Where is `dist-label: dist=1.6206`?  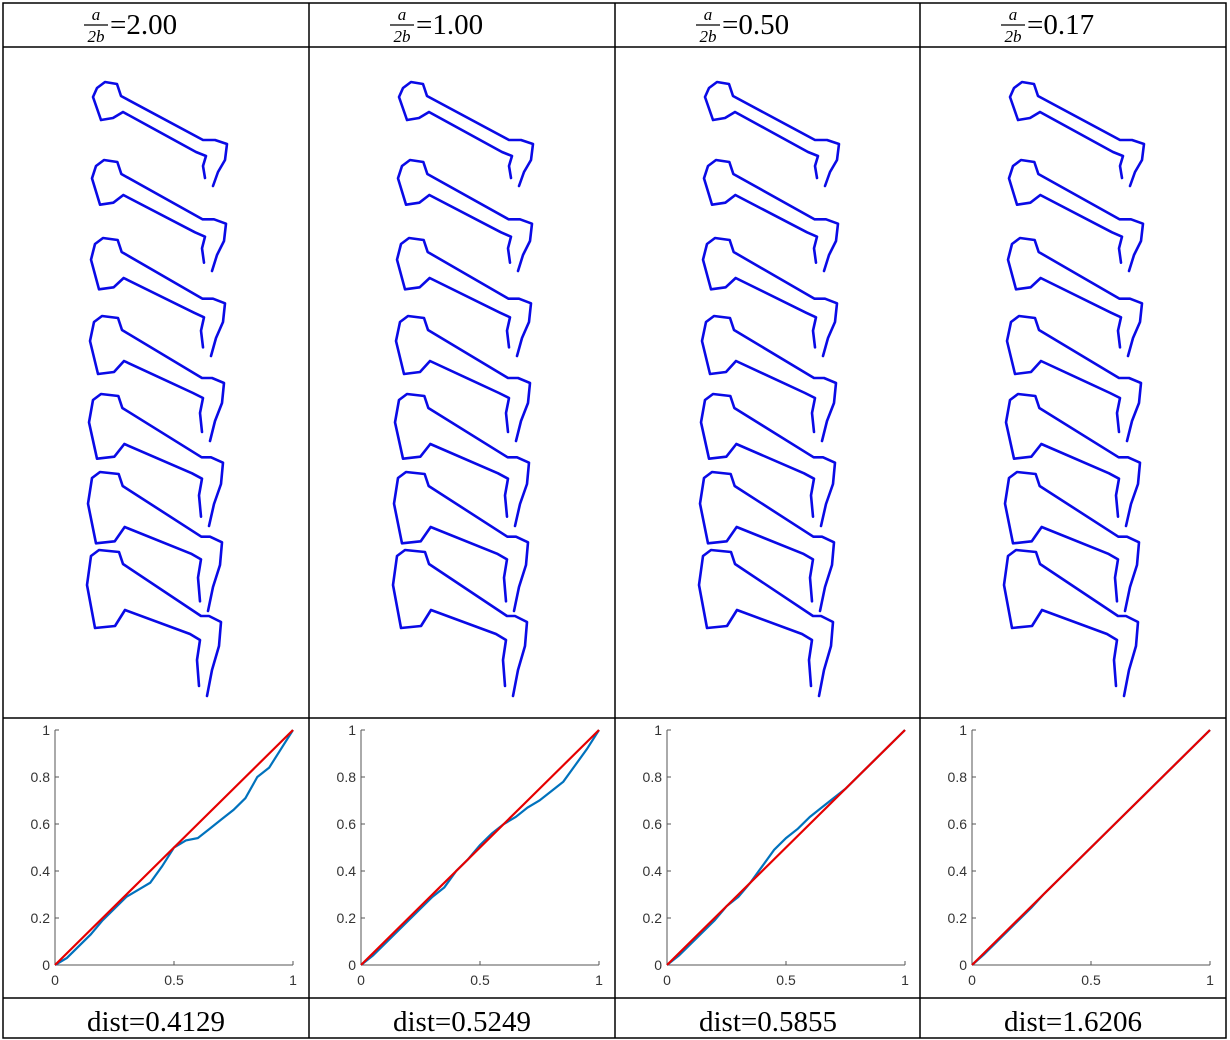 dist-label: dist=1.6206 is located at coordinates (1073, 1022).